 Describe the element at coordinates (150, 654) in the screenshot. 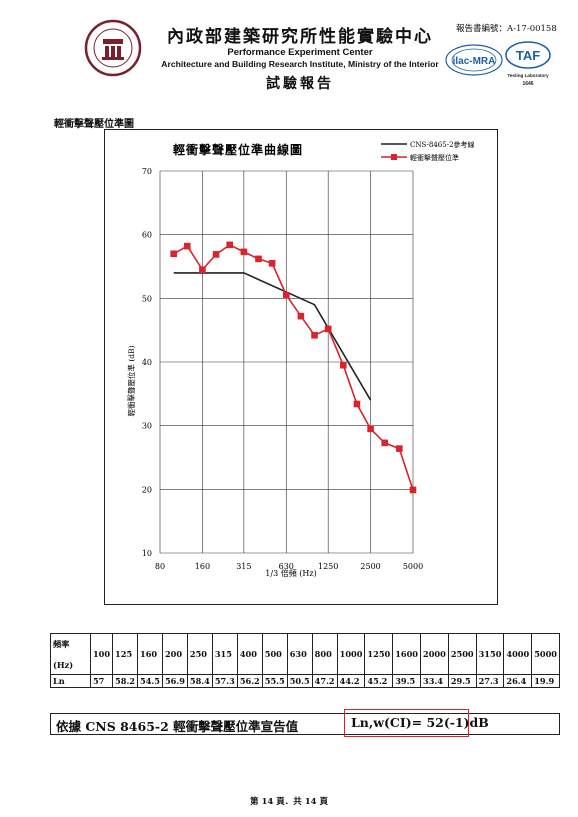

I see `frequency-cell: 160` at that location.